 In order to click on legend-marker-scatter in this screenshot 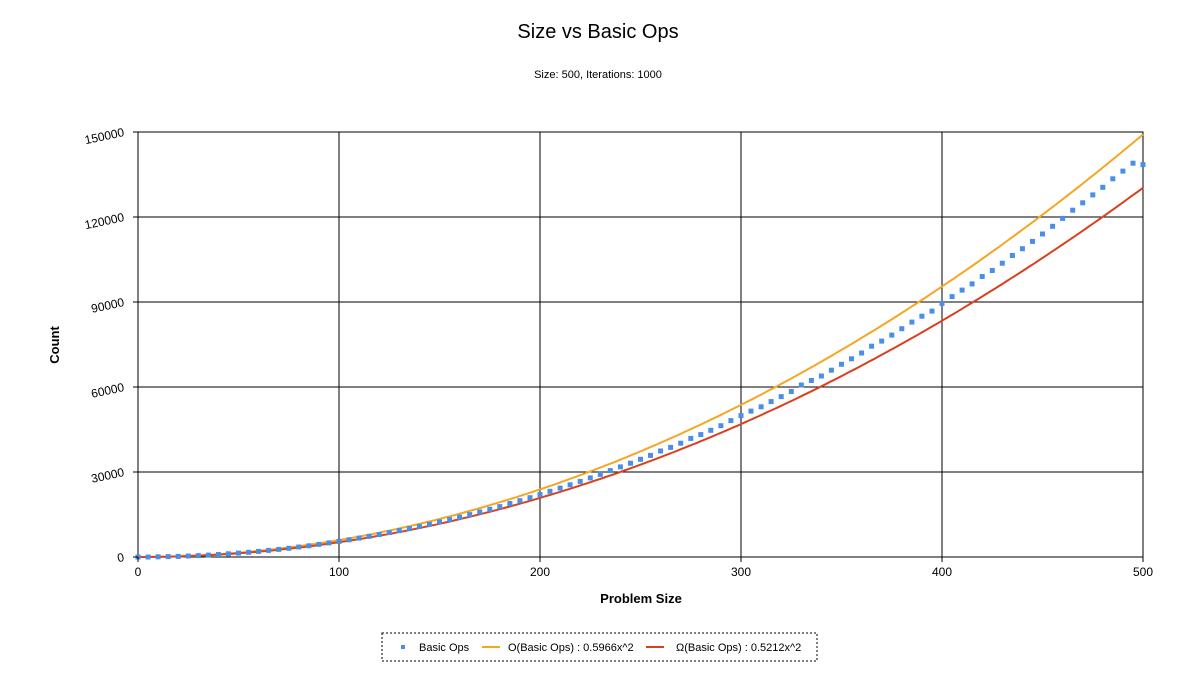, I will do `click(403, 647)`.